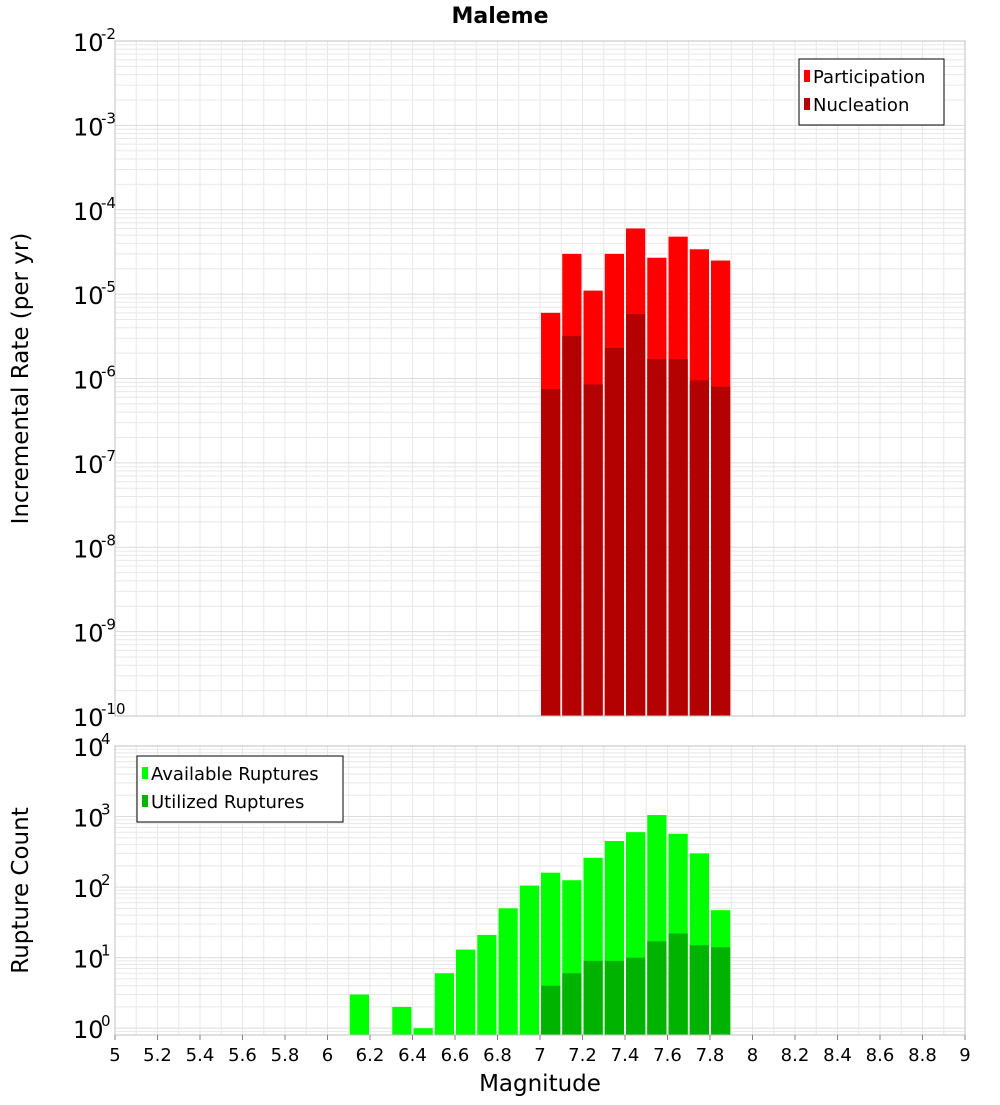  What do you see at coordinates (108, 456) in the screenshot?
I see `y-tick-exponent: -7` at bounding box center [108, 456].